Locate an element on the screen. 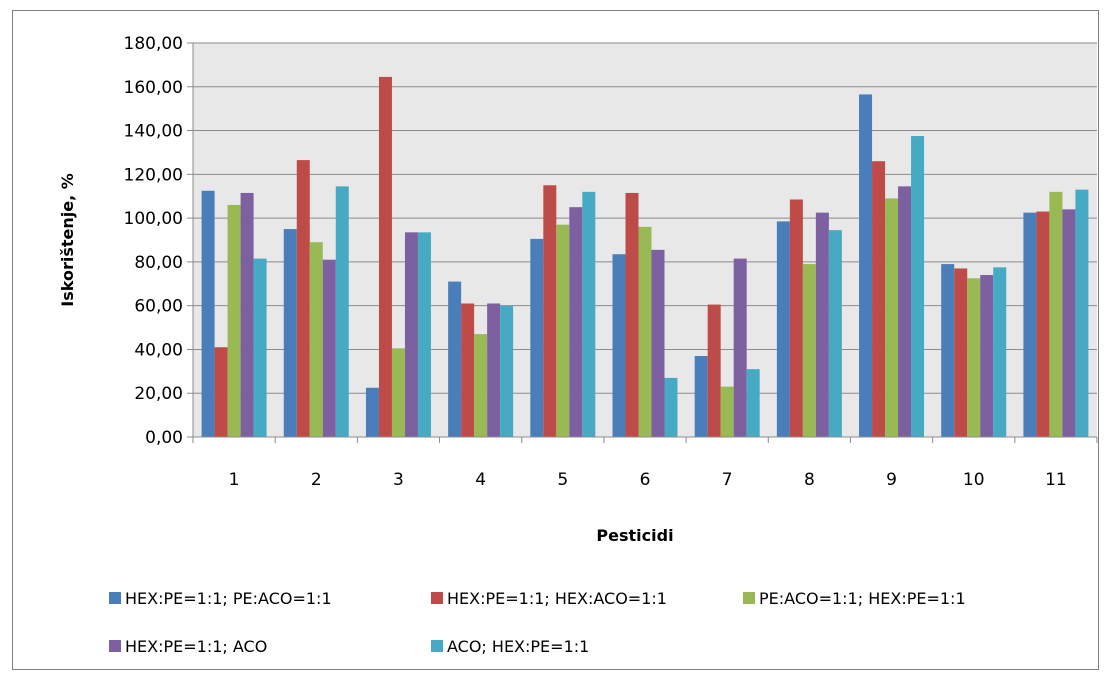  x-tick-label: 6 is located at coordinates (645, 480).